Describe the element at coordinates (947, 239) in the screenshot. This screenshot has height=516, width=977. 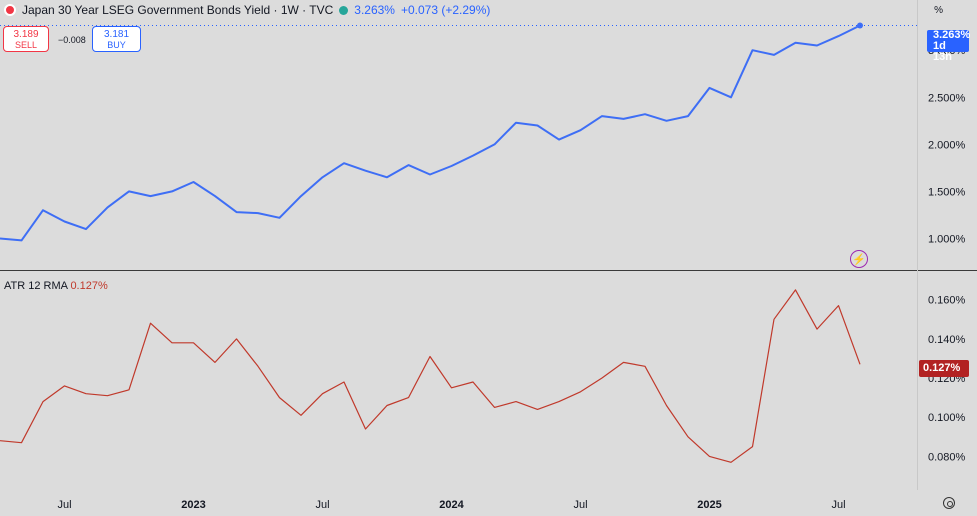
I see `y-tick-label: 1.000%` at that location.